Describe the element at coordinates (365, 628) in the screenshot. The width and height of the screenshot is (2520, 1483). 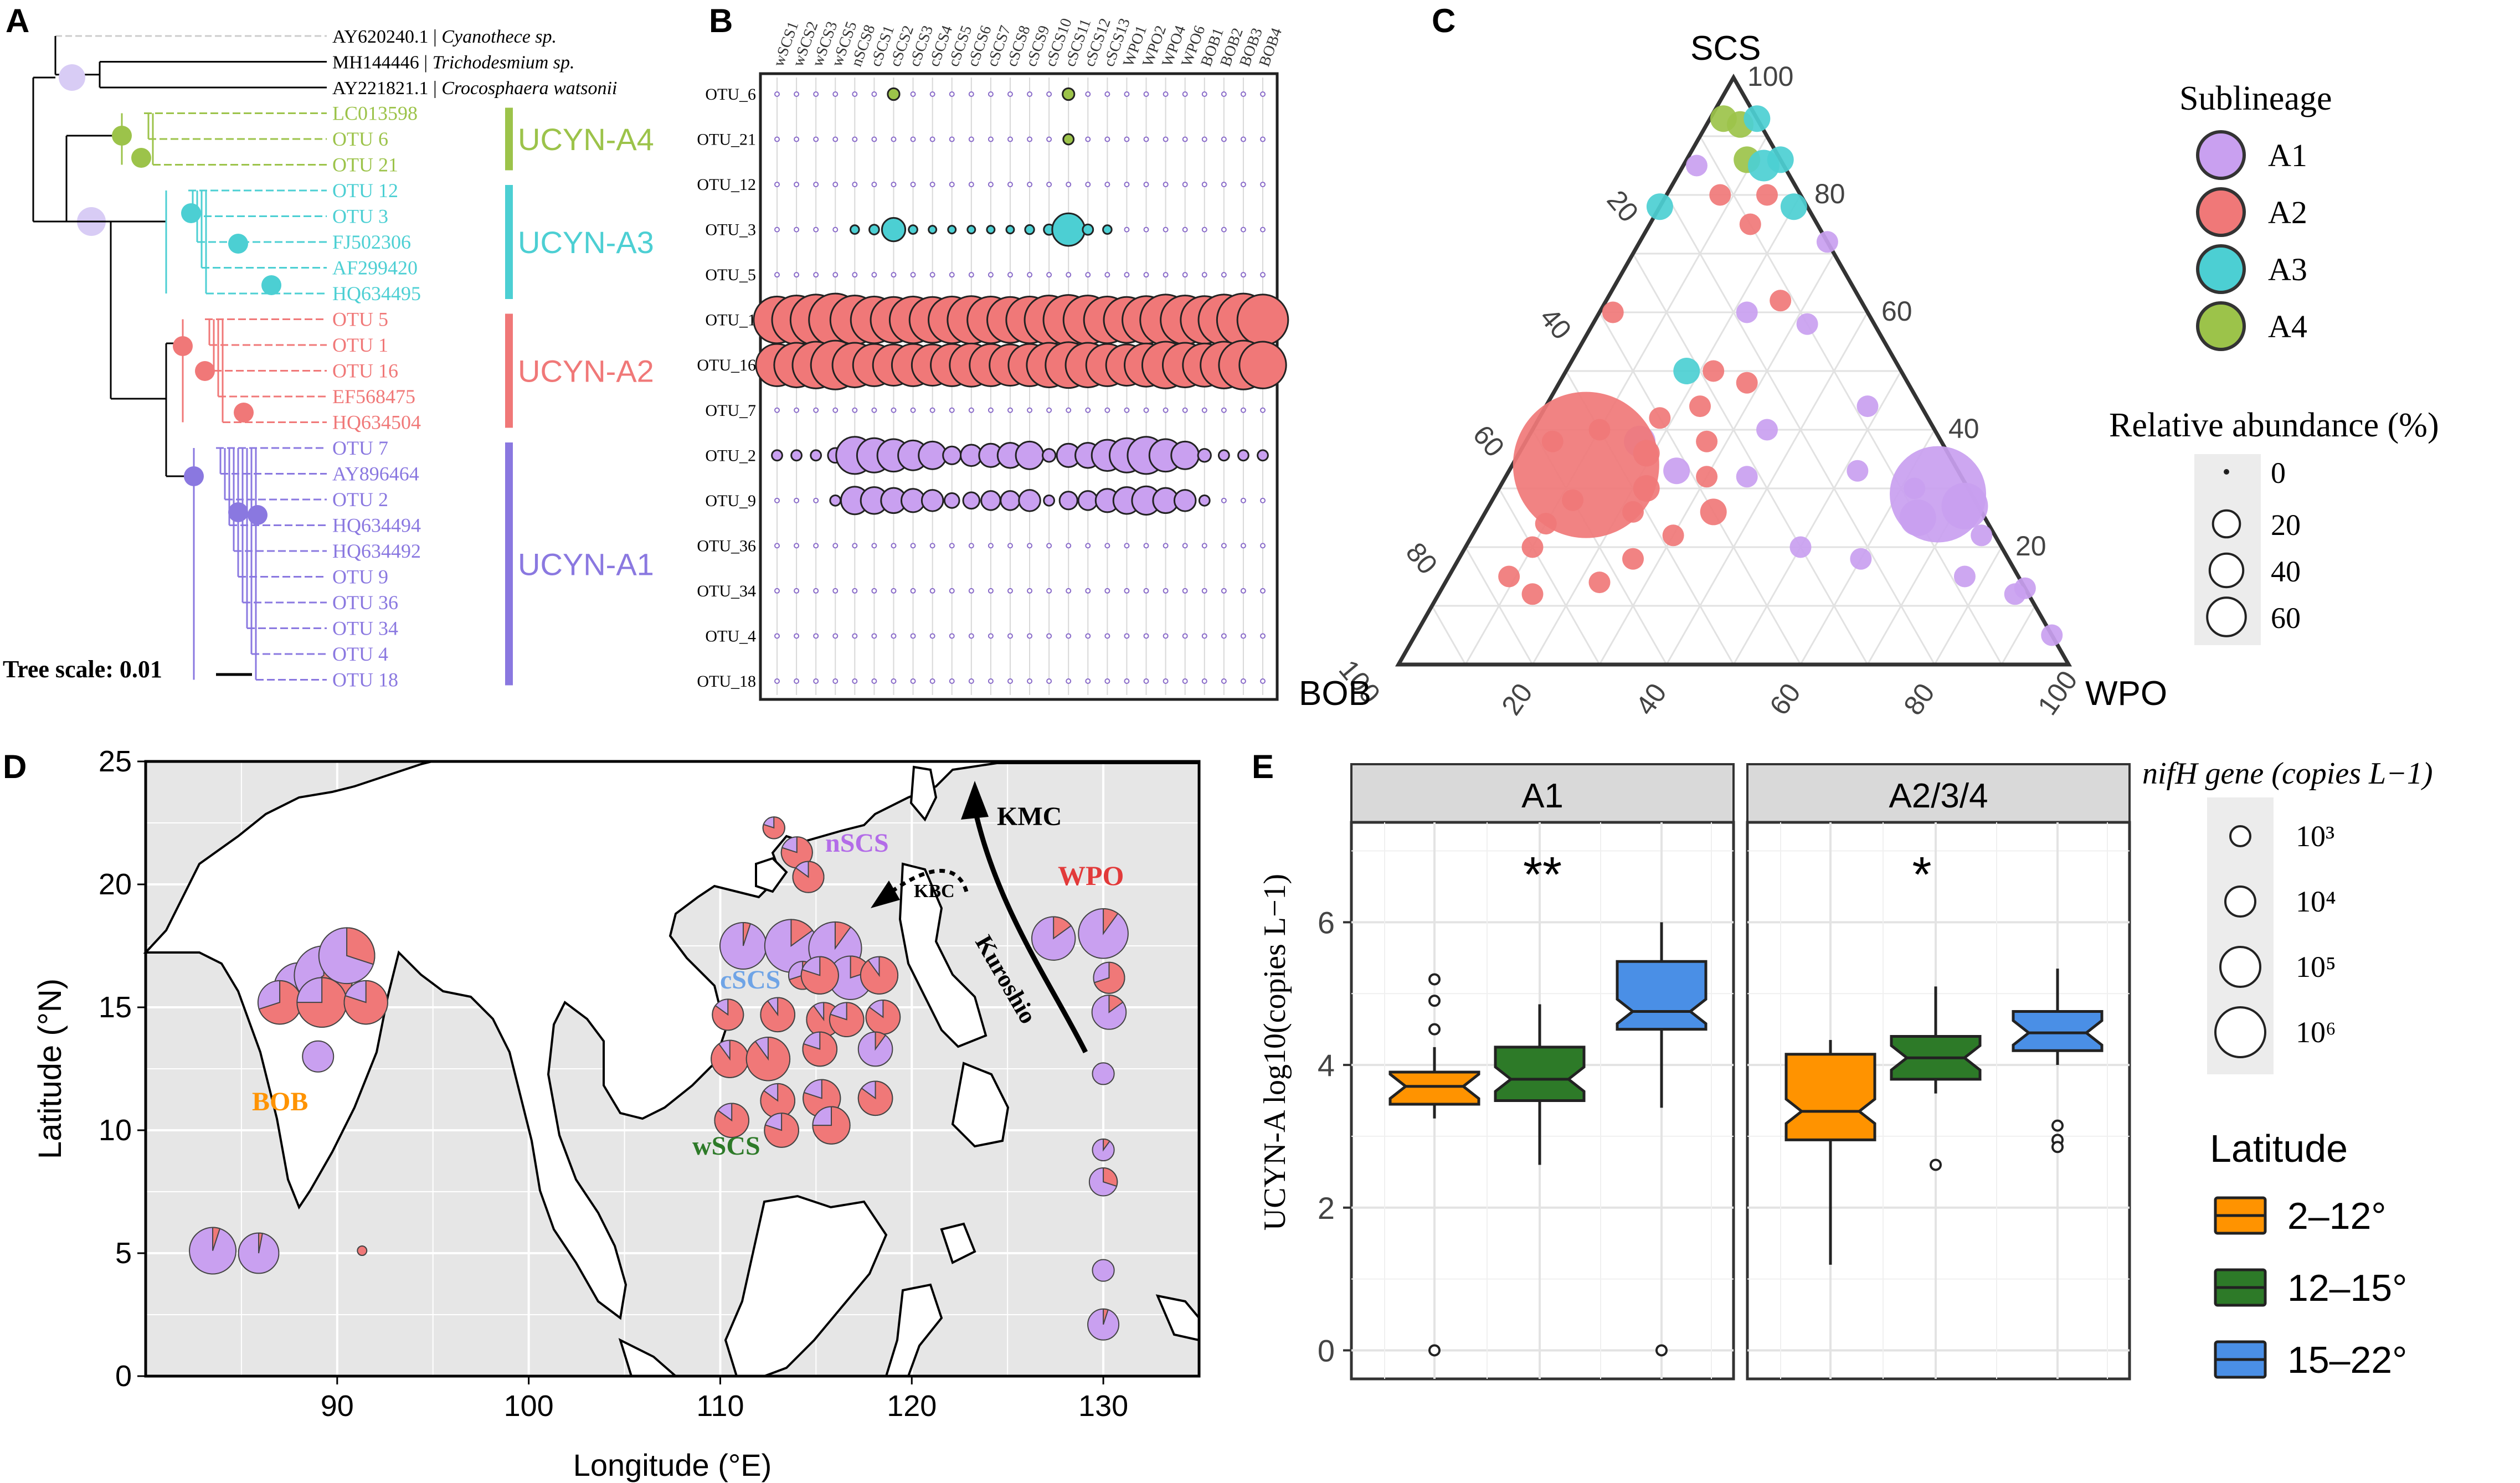
I see `leaf-label: OTU 34` at that location.